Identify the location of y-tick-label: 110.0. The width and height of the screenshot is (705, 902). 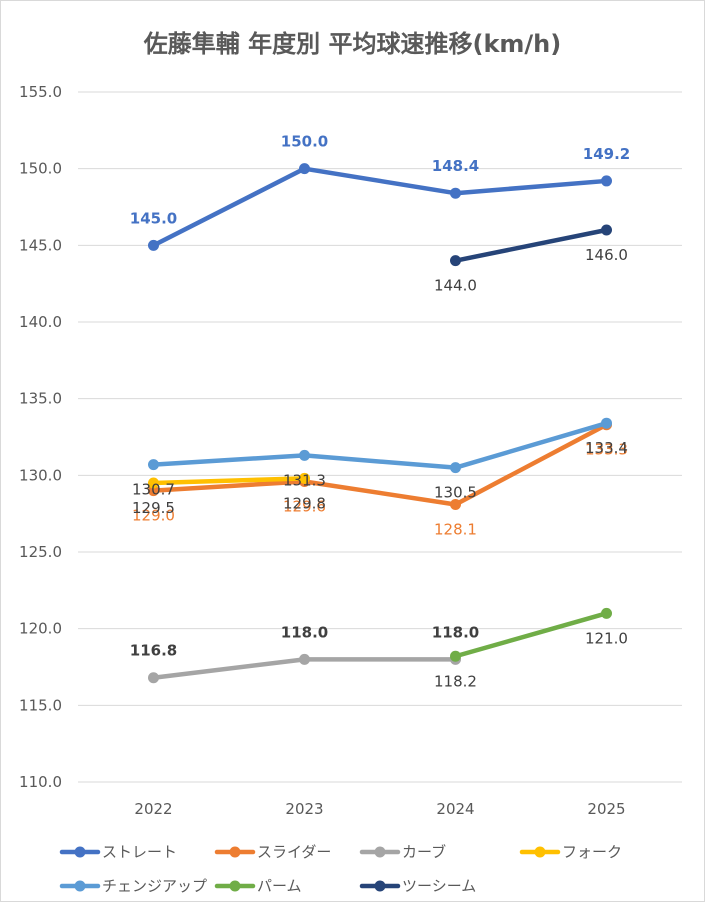
(40, 782).